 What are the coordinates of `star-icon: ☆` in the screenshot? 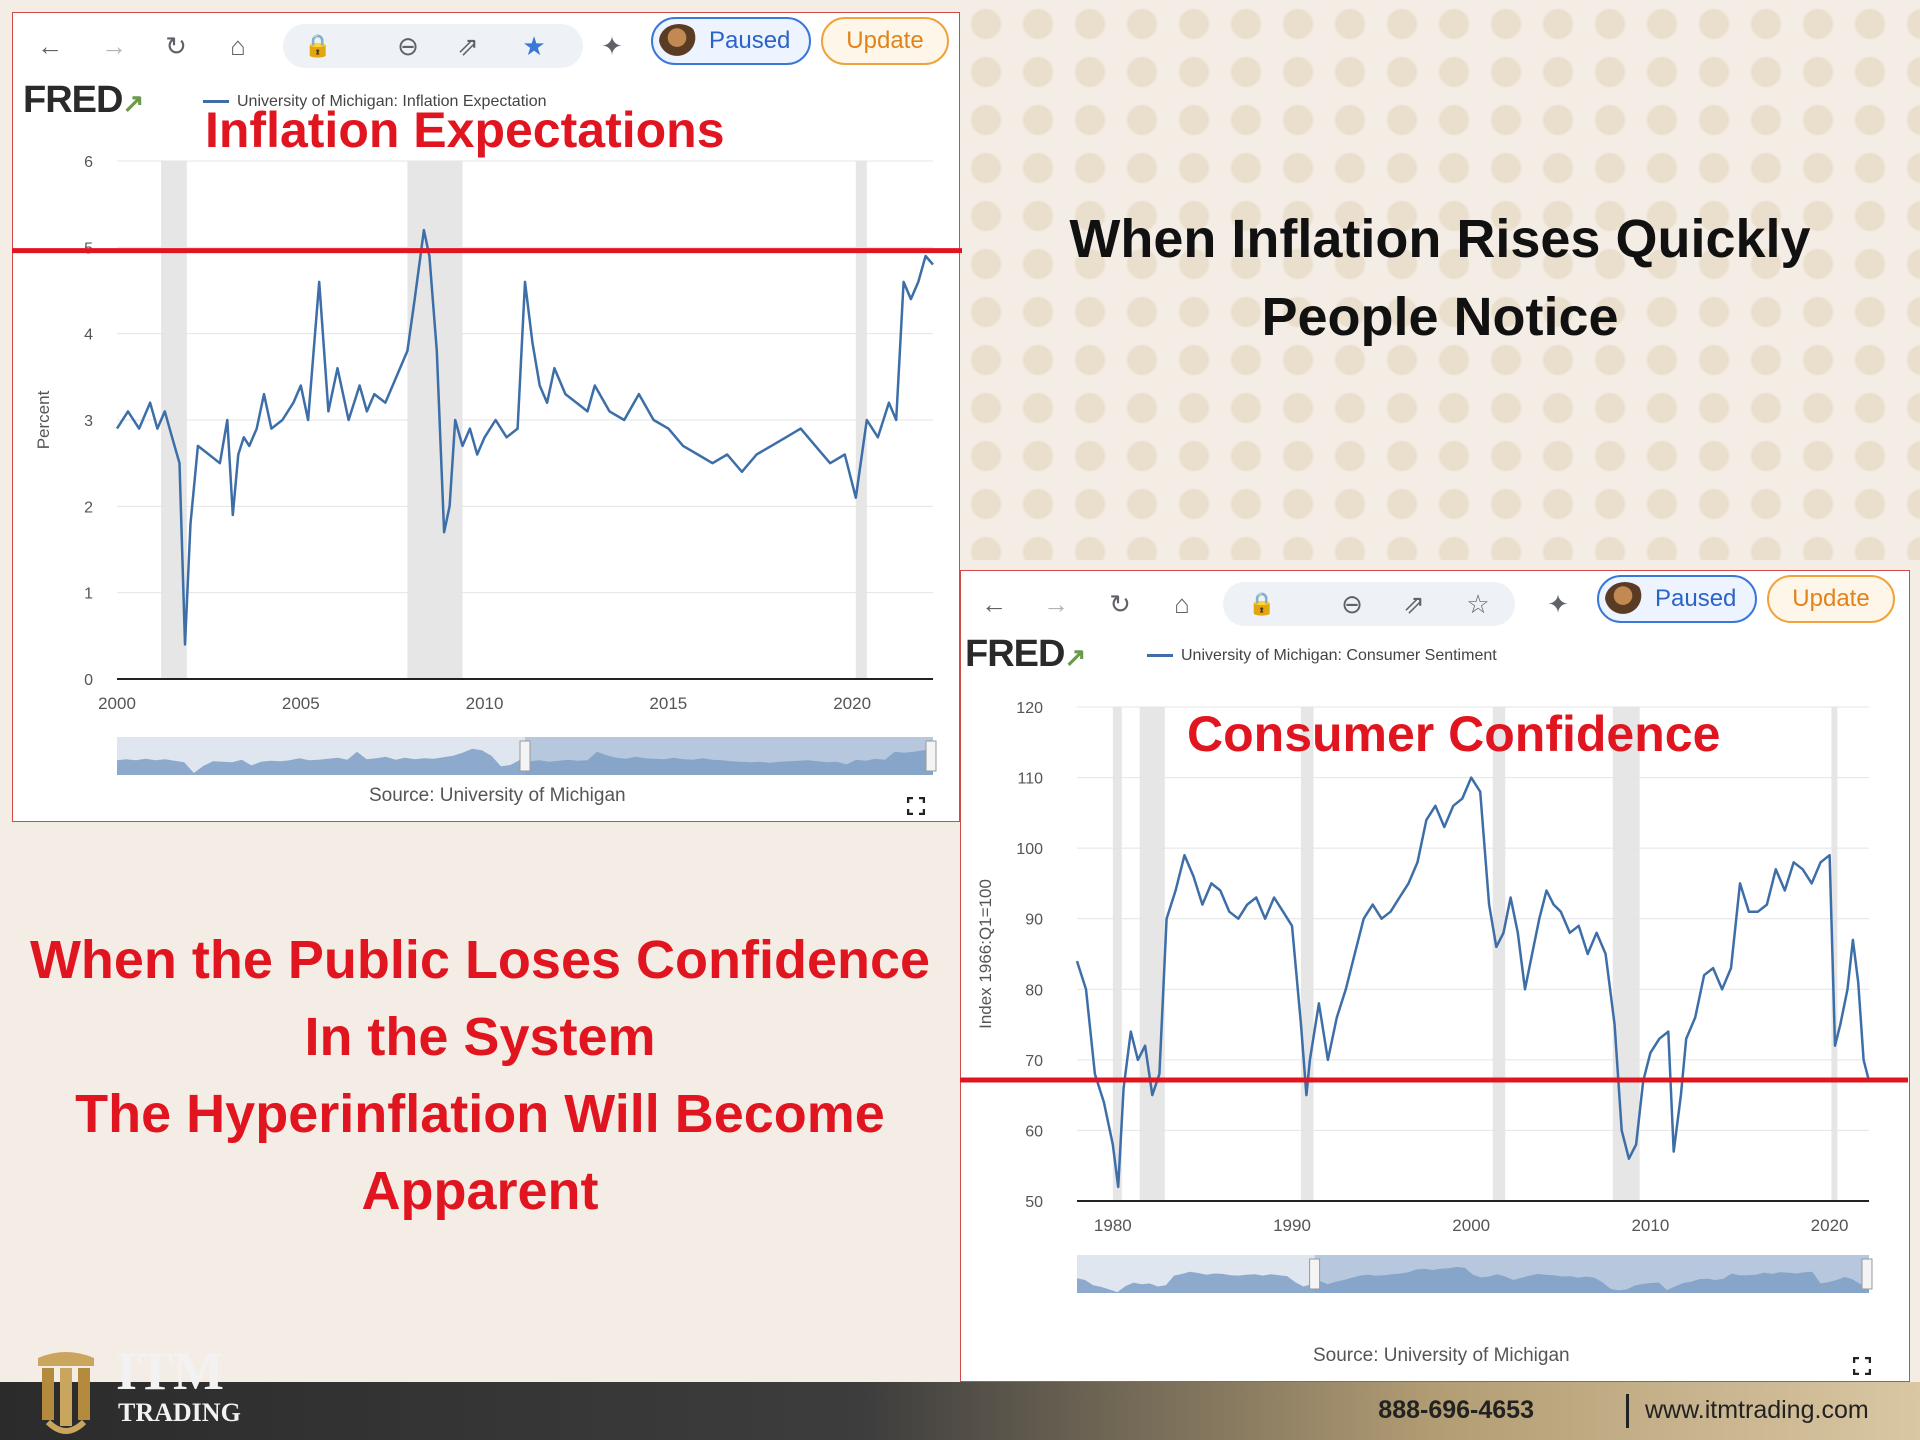 It's located at (1478, 603).